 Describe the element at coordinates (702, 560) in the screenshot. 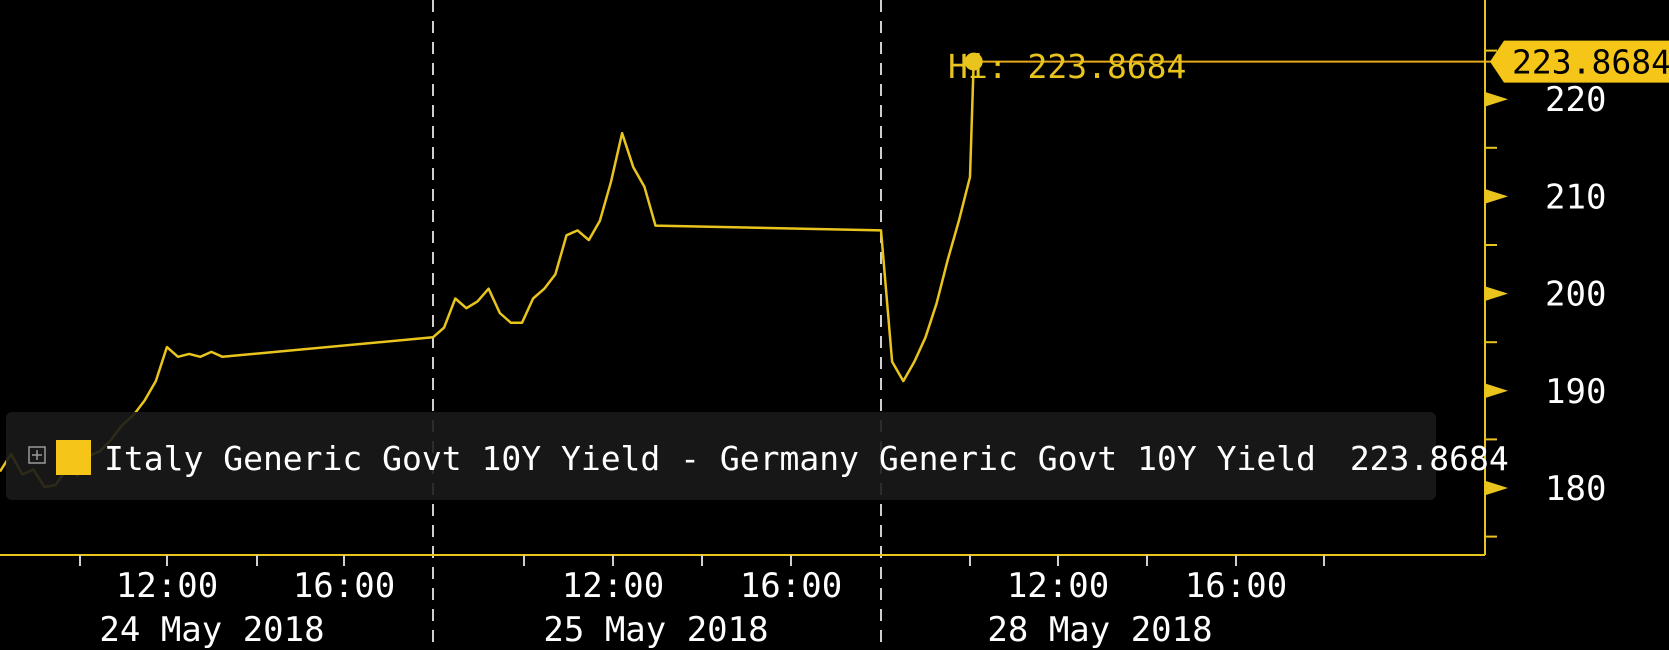

I see `x-ticks` at that location.